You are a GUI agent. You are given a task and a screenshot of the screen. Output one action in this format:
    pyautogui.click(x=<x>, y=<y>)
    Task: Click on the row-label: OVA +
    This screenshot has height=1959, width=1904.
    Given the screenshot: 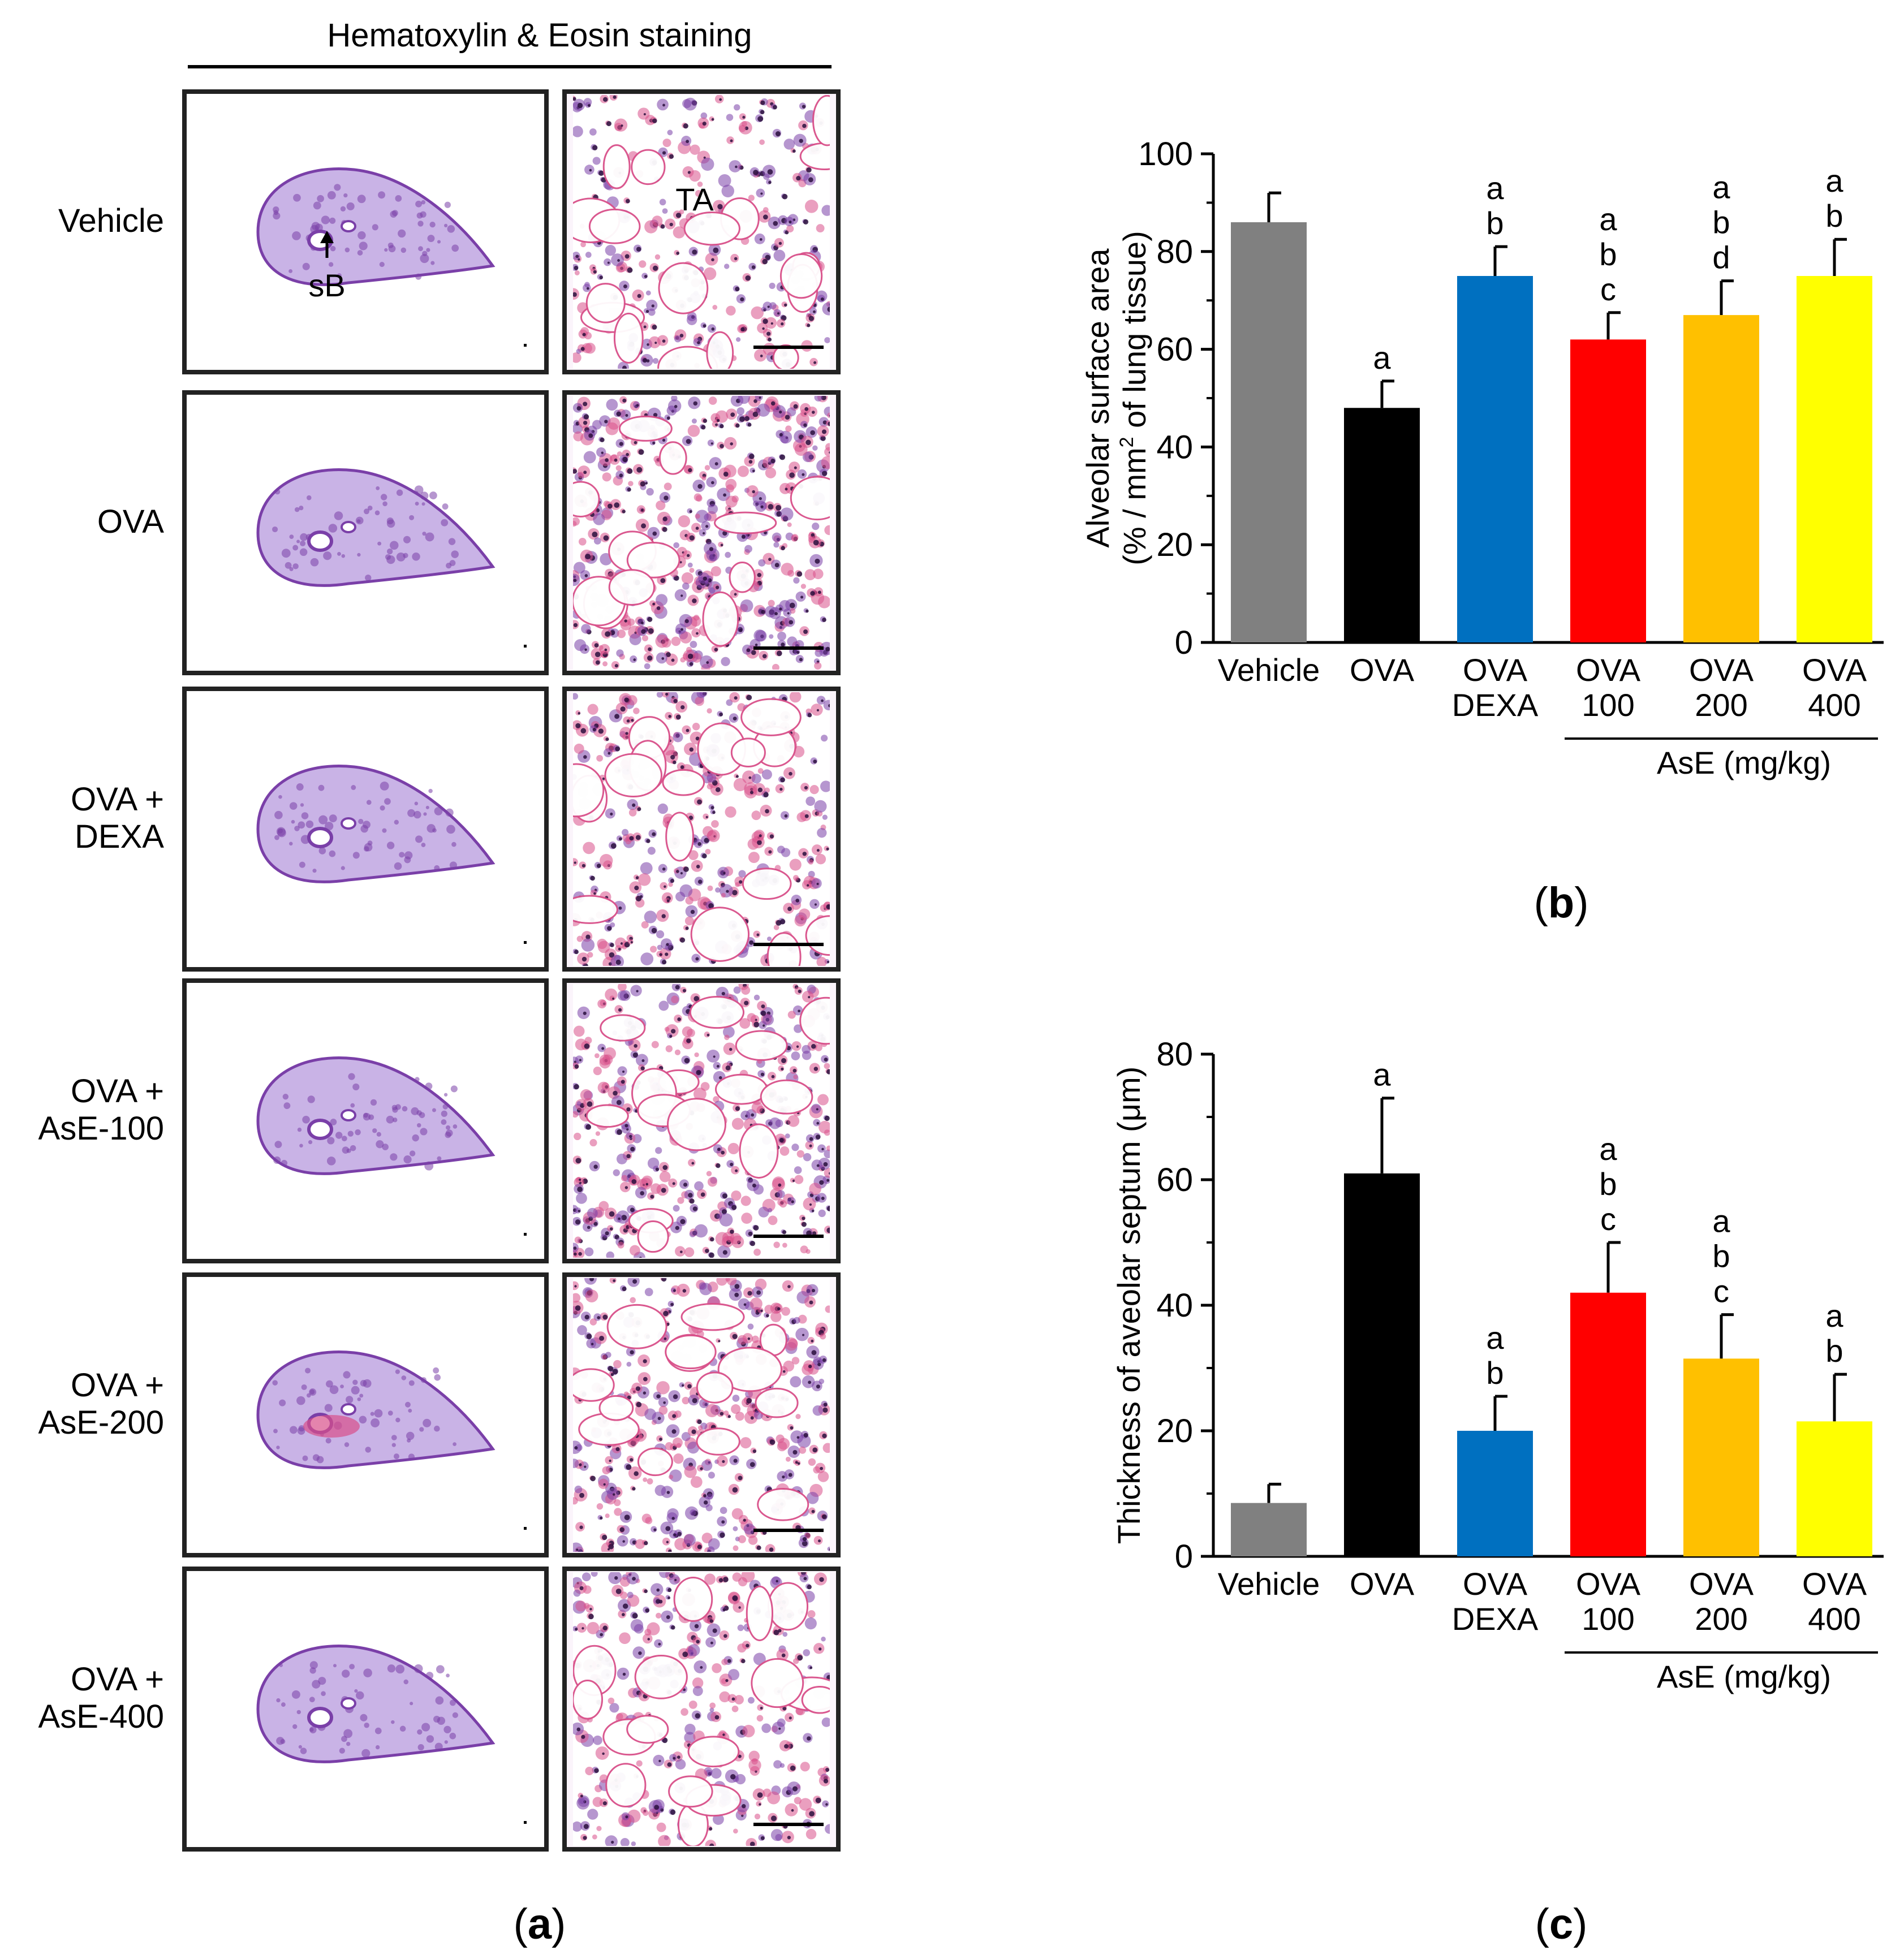 What is the action you would take?
    pyautogui.click(x=117, y=1386)
    